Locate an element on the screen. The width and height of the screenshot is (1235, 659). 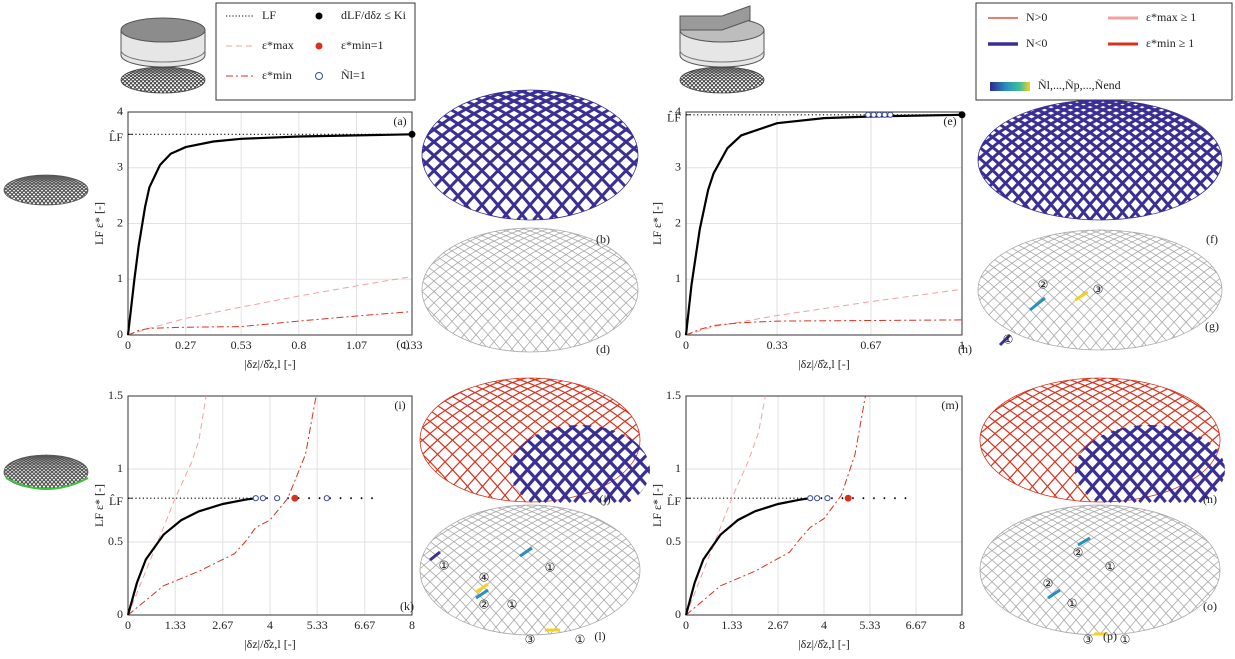
y-tick-label: L̂F is located at coordinates (674, 117).